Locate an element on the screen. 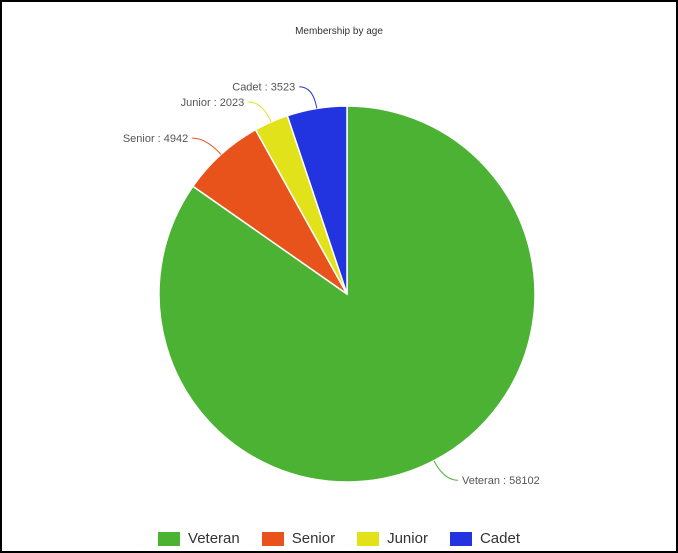 Image resolution: width=678 pixels, height=553 pixels. legend-label-junior: Junior is located at coordinates (407, 538).